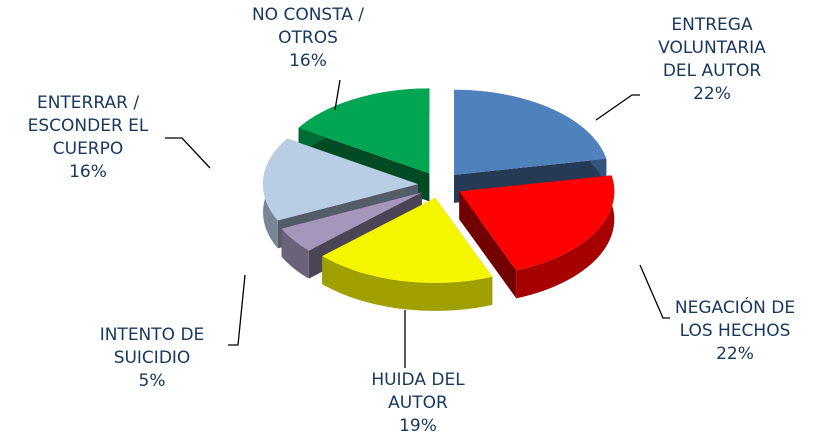  Describe the element at coordinates (308, 26) in the screenshot. I see `slice-label: NO CONSTA / OTROS` at that location.